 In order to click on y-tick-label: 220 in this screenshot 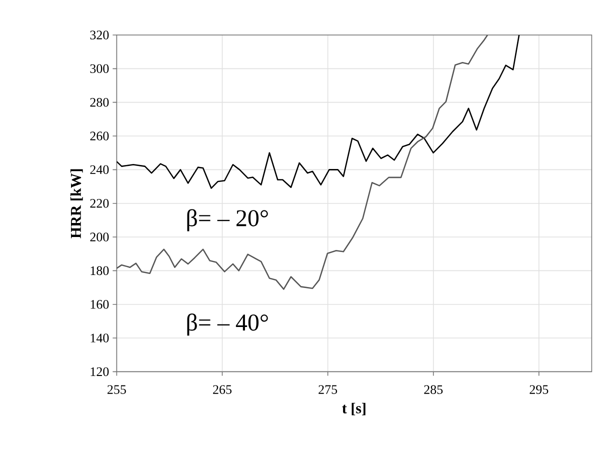, I will do `click(99, 203)`.